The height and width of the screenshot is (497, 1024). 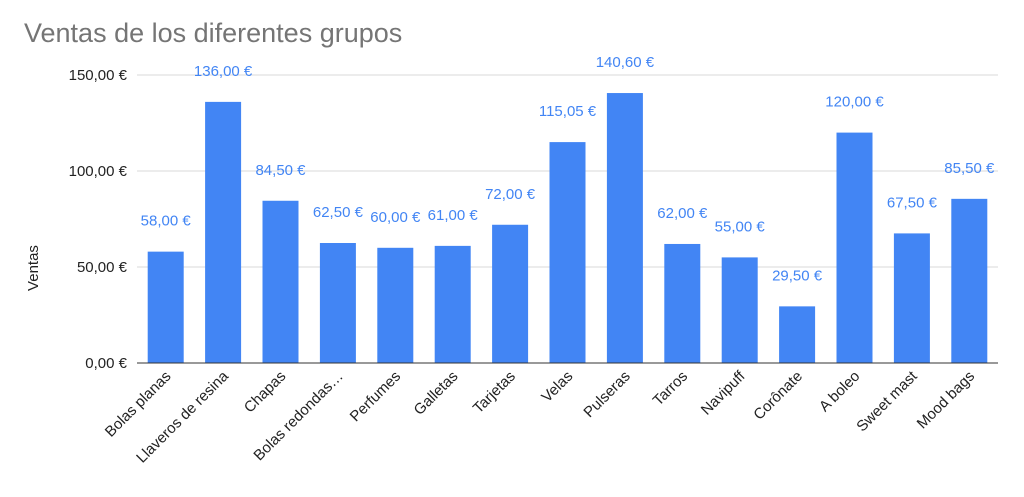 I want to click on y-tick-label: 50,00 €, so click(x=102, y=267).